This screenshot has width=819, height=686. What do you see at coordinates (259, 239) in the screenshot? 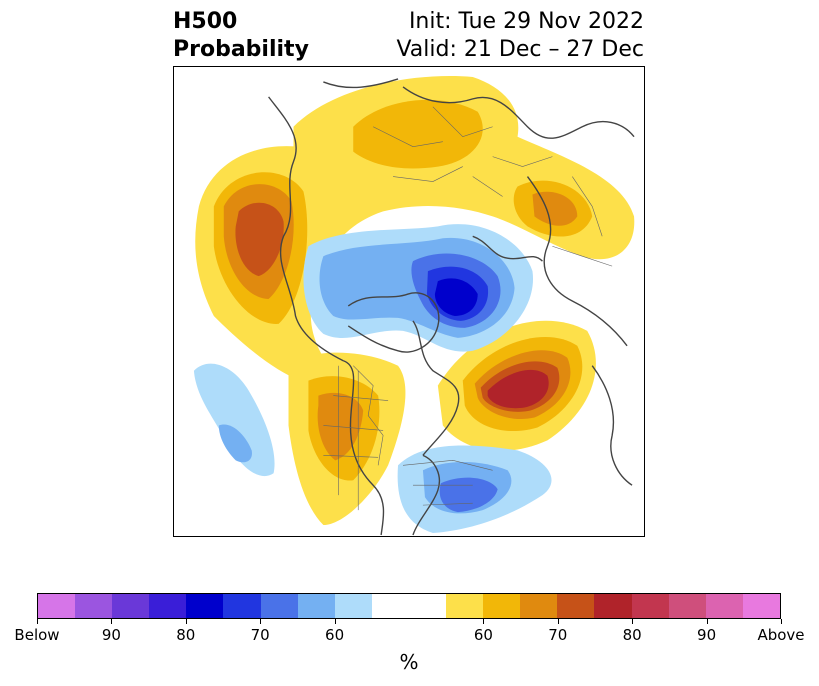
I see `anomaly-above-pacific-core` at bounding box center [259, 239].